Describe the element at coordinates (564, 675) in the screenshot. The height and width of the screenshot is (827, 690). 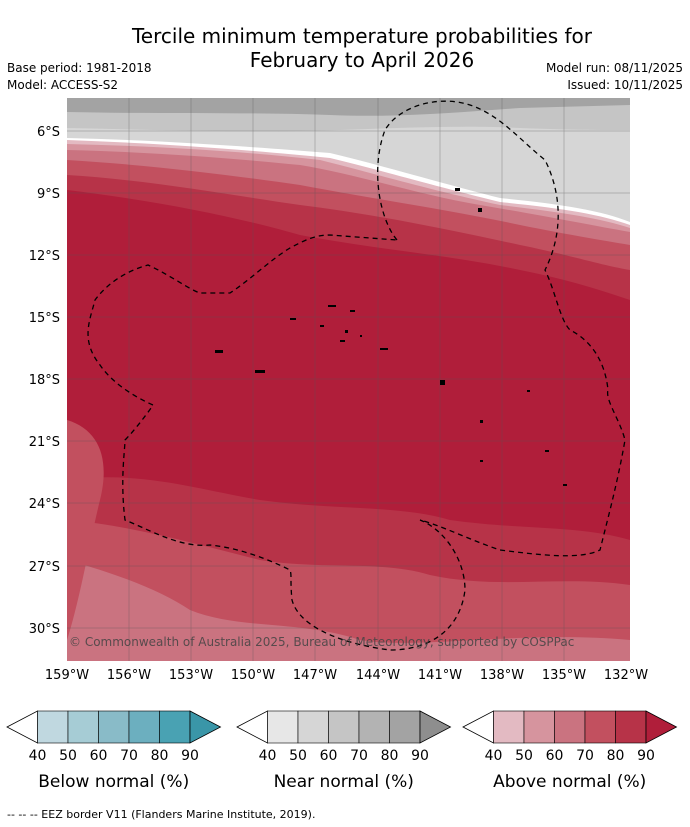
I see `lon-label: 135°W` at that location.